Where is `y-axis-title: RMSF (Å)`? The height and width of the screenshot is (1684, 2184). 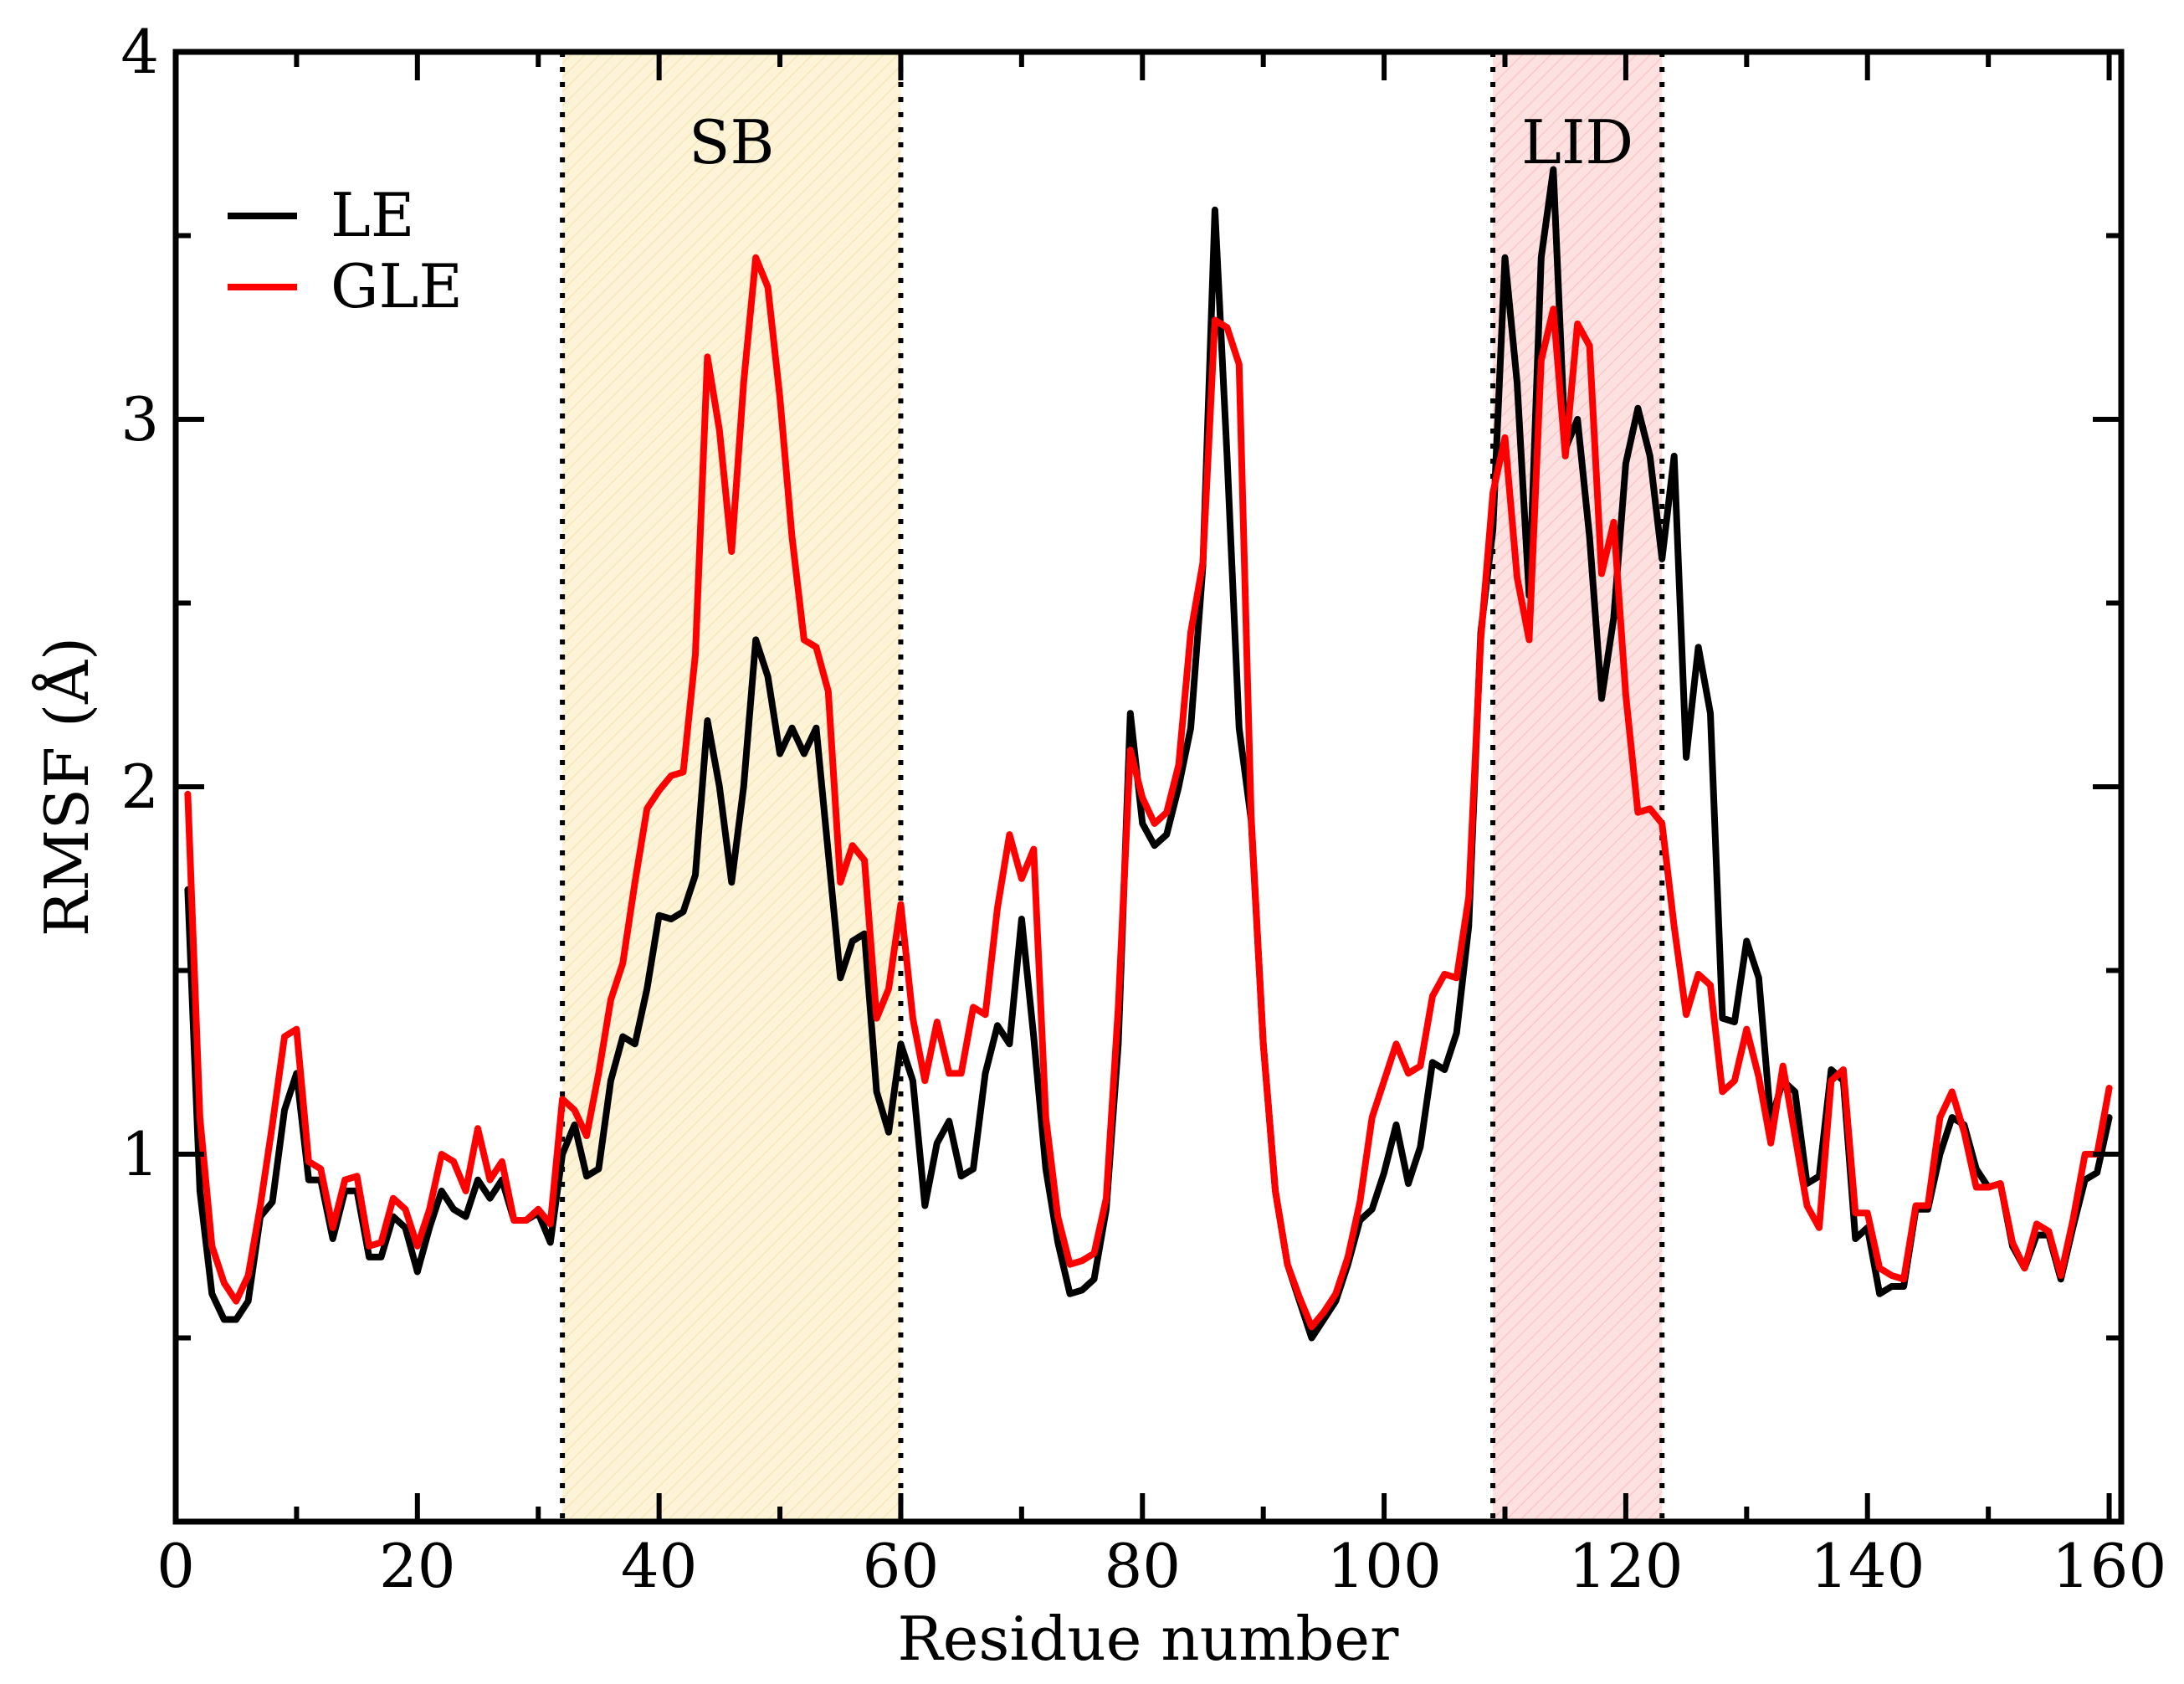 y-axis-title: RMSF (Å) is located at coordinates (66, 787).